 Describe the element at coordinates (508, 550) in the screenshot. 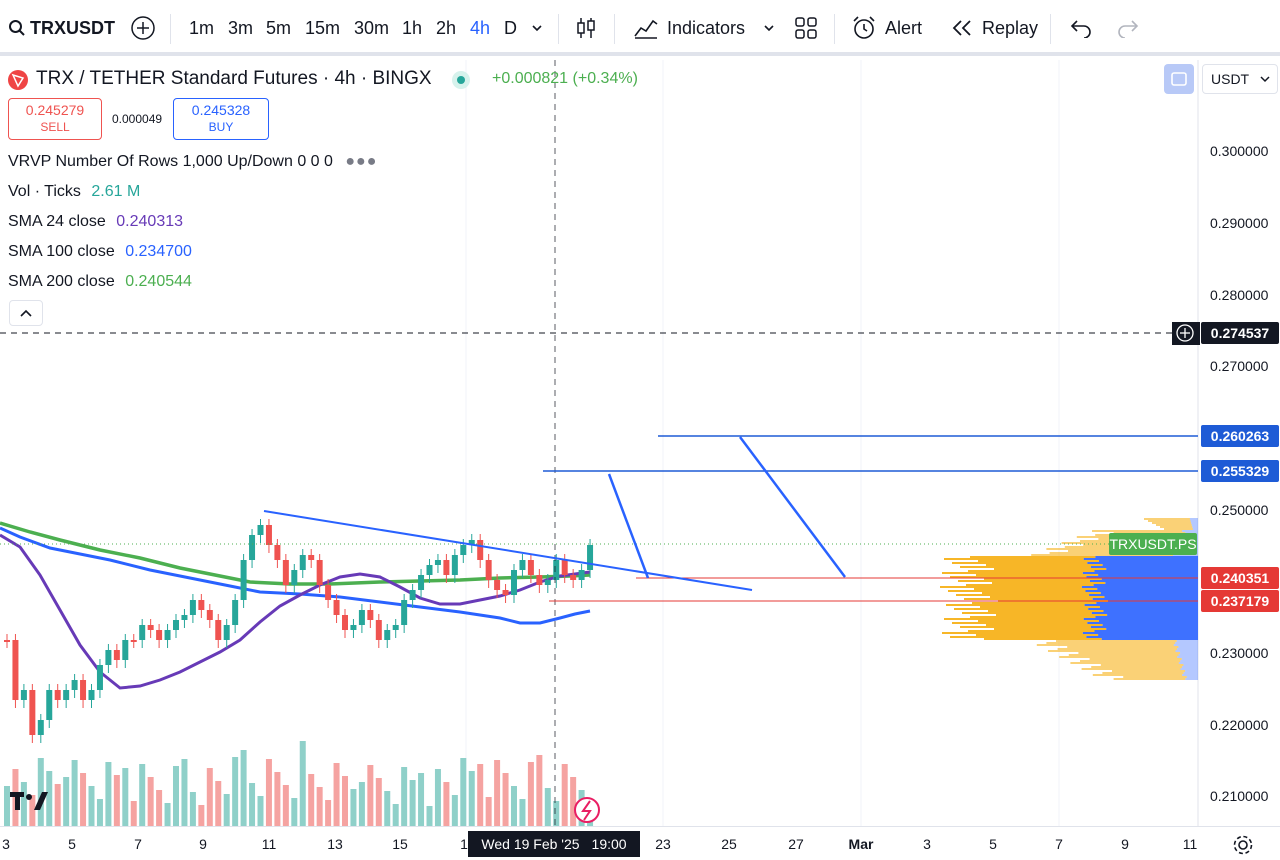

I see `trendline-resistance` at that location.